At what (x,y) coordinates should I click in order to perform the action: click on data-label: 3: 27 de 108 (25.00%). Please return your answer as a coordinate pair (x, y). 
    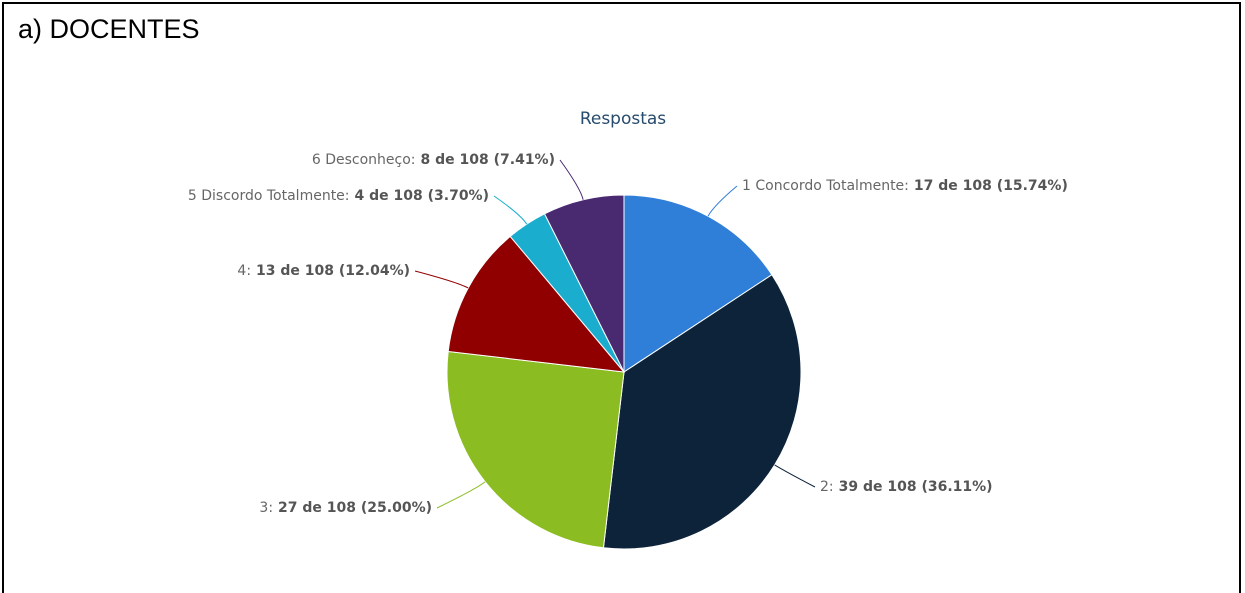
    Looking at the image, I should click on (345, 508).